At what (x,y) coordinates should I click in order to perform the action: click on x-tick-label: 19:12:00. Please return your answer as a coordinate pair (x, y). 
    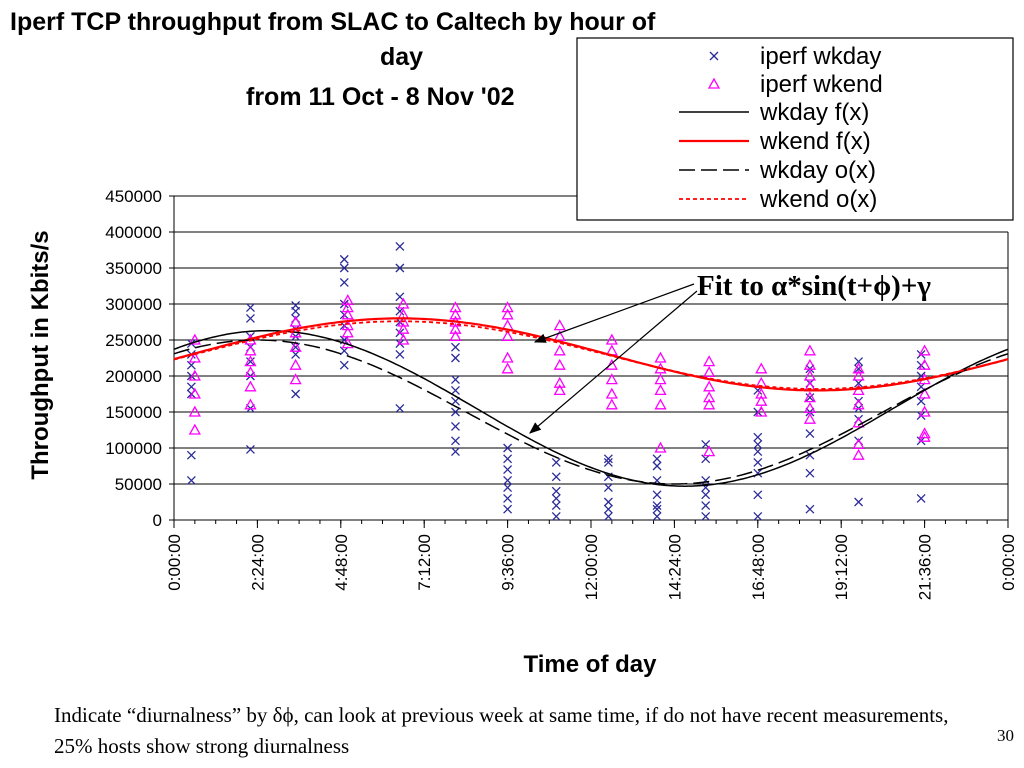
    Looking at the image, I should click on (841, 567).